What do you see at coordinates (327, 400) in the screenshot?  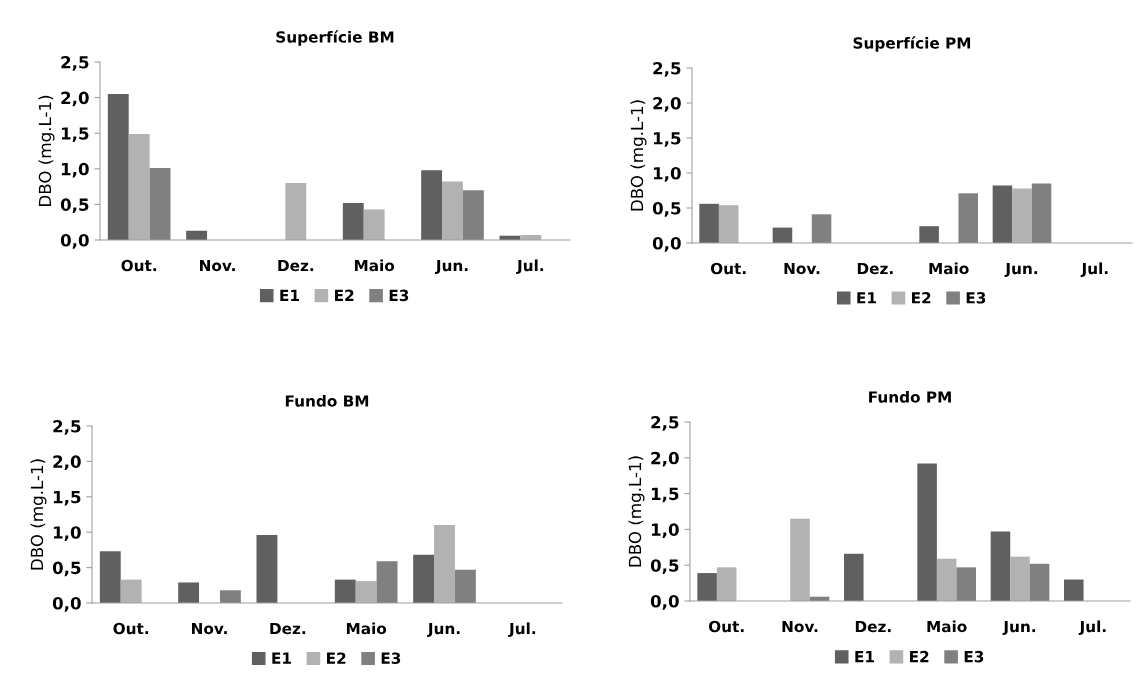 I see `chart-title: Fundo BM` at bounding box center [327, 400].